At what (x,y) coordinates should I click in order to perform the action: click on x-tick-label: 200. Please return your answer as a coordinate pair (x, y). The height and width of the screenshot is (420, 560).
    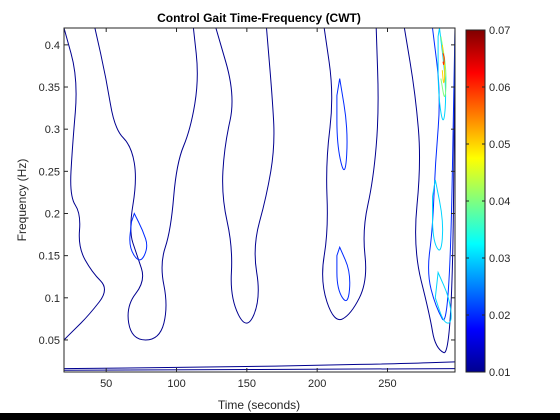
    Looking at the image, I should click on (317, 384).